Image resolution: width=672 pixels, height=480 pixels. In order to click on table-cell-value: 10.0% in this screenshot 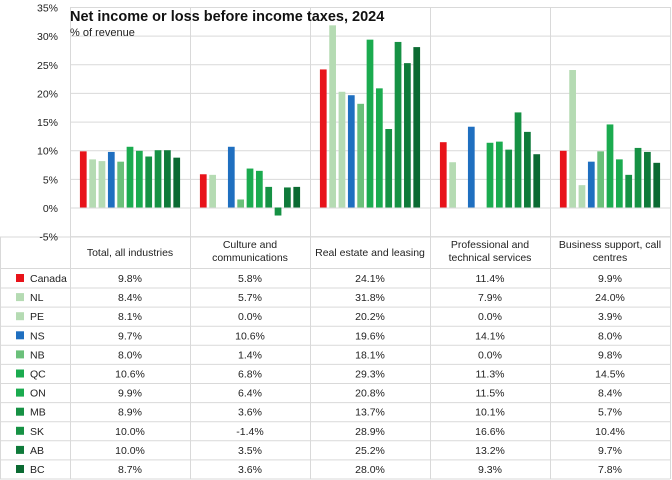, I will do `click(130, 432)`.